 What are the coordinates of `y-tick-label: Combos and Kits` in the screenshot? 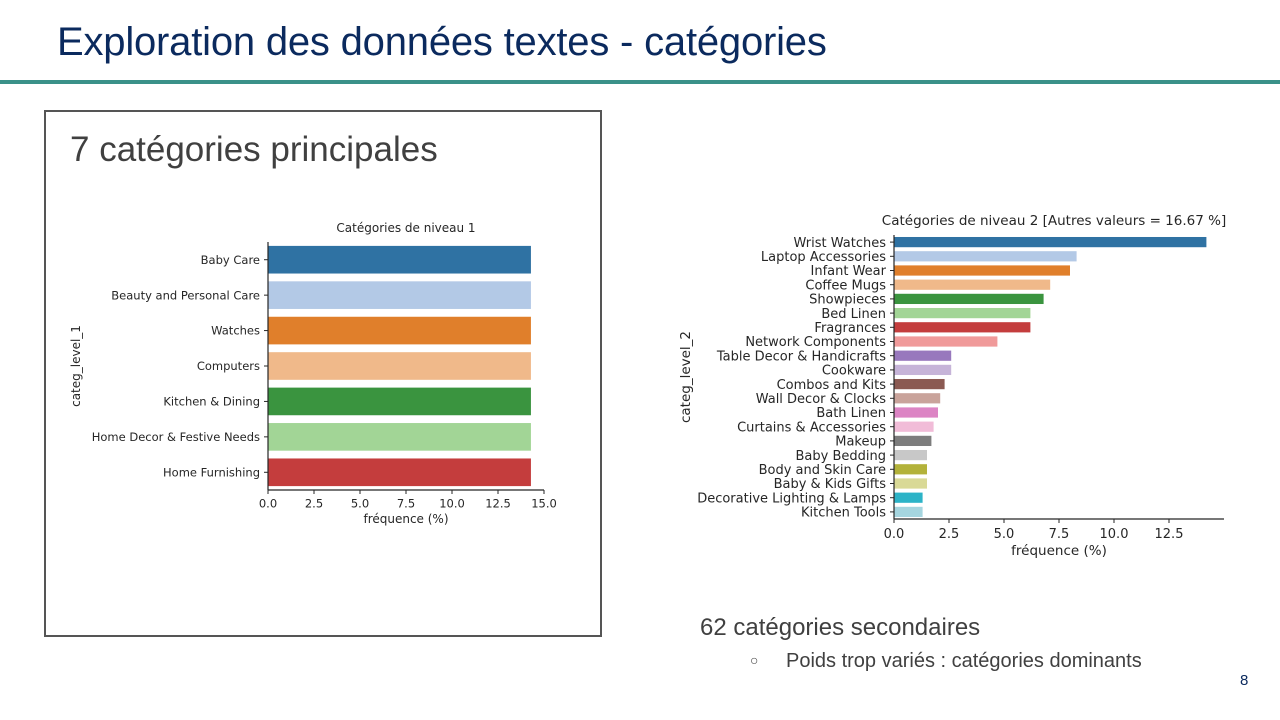 It's located at (832, 385).